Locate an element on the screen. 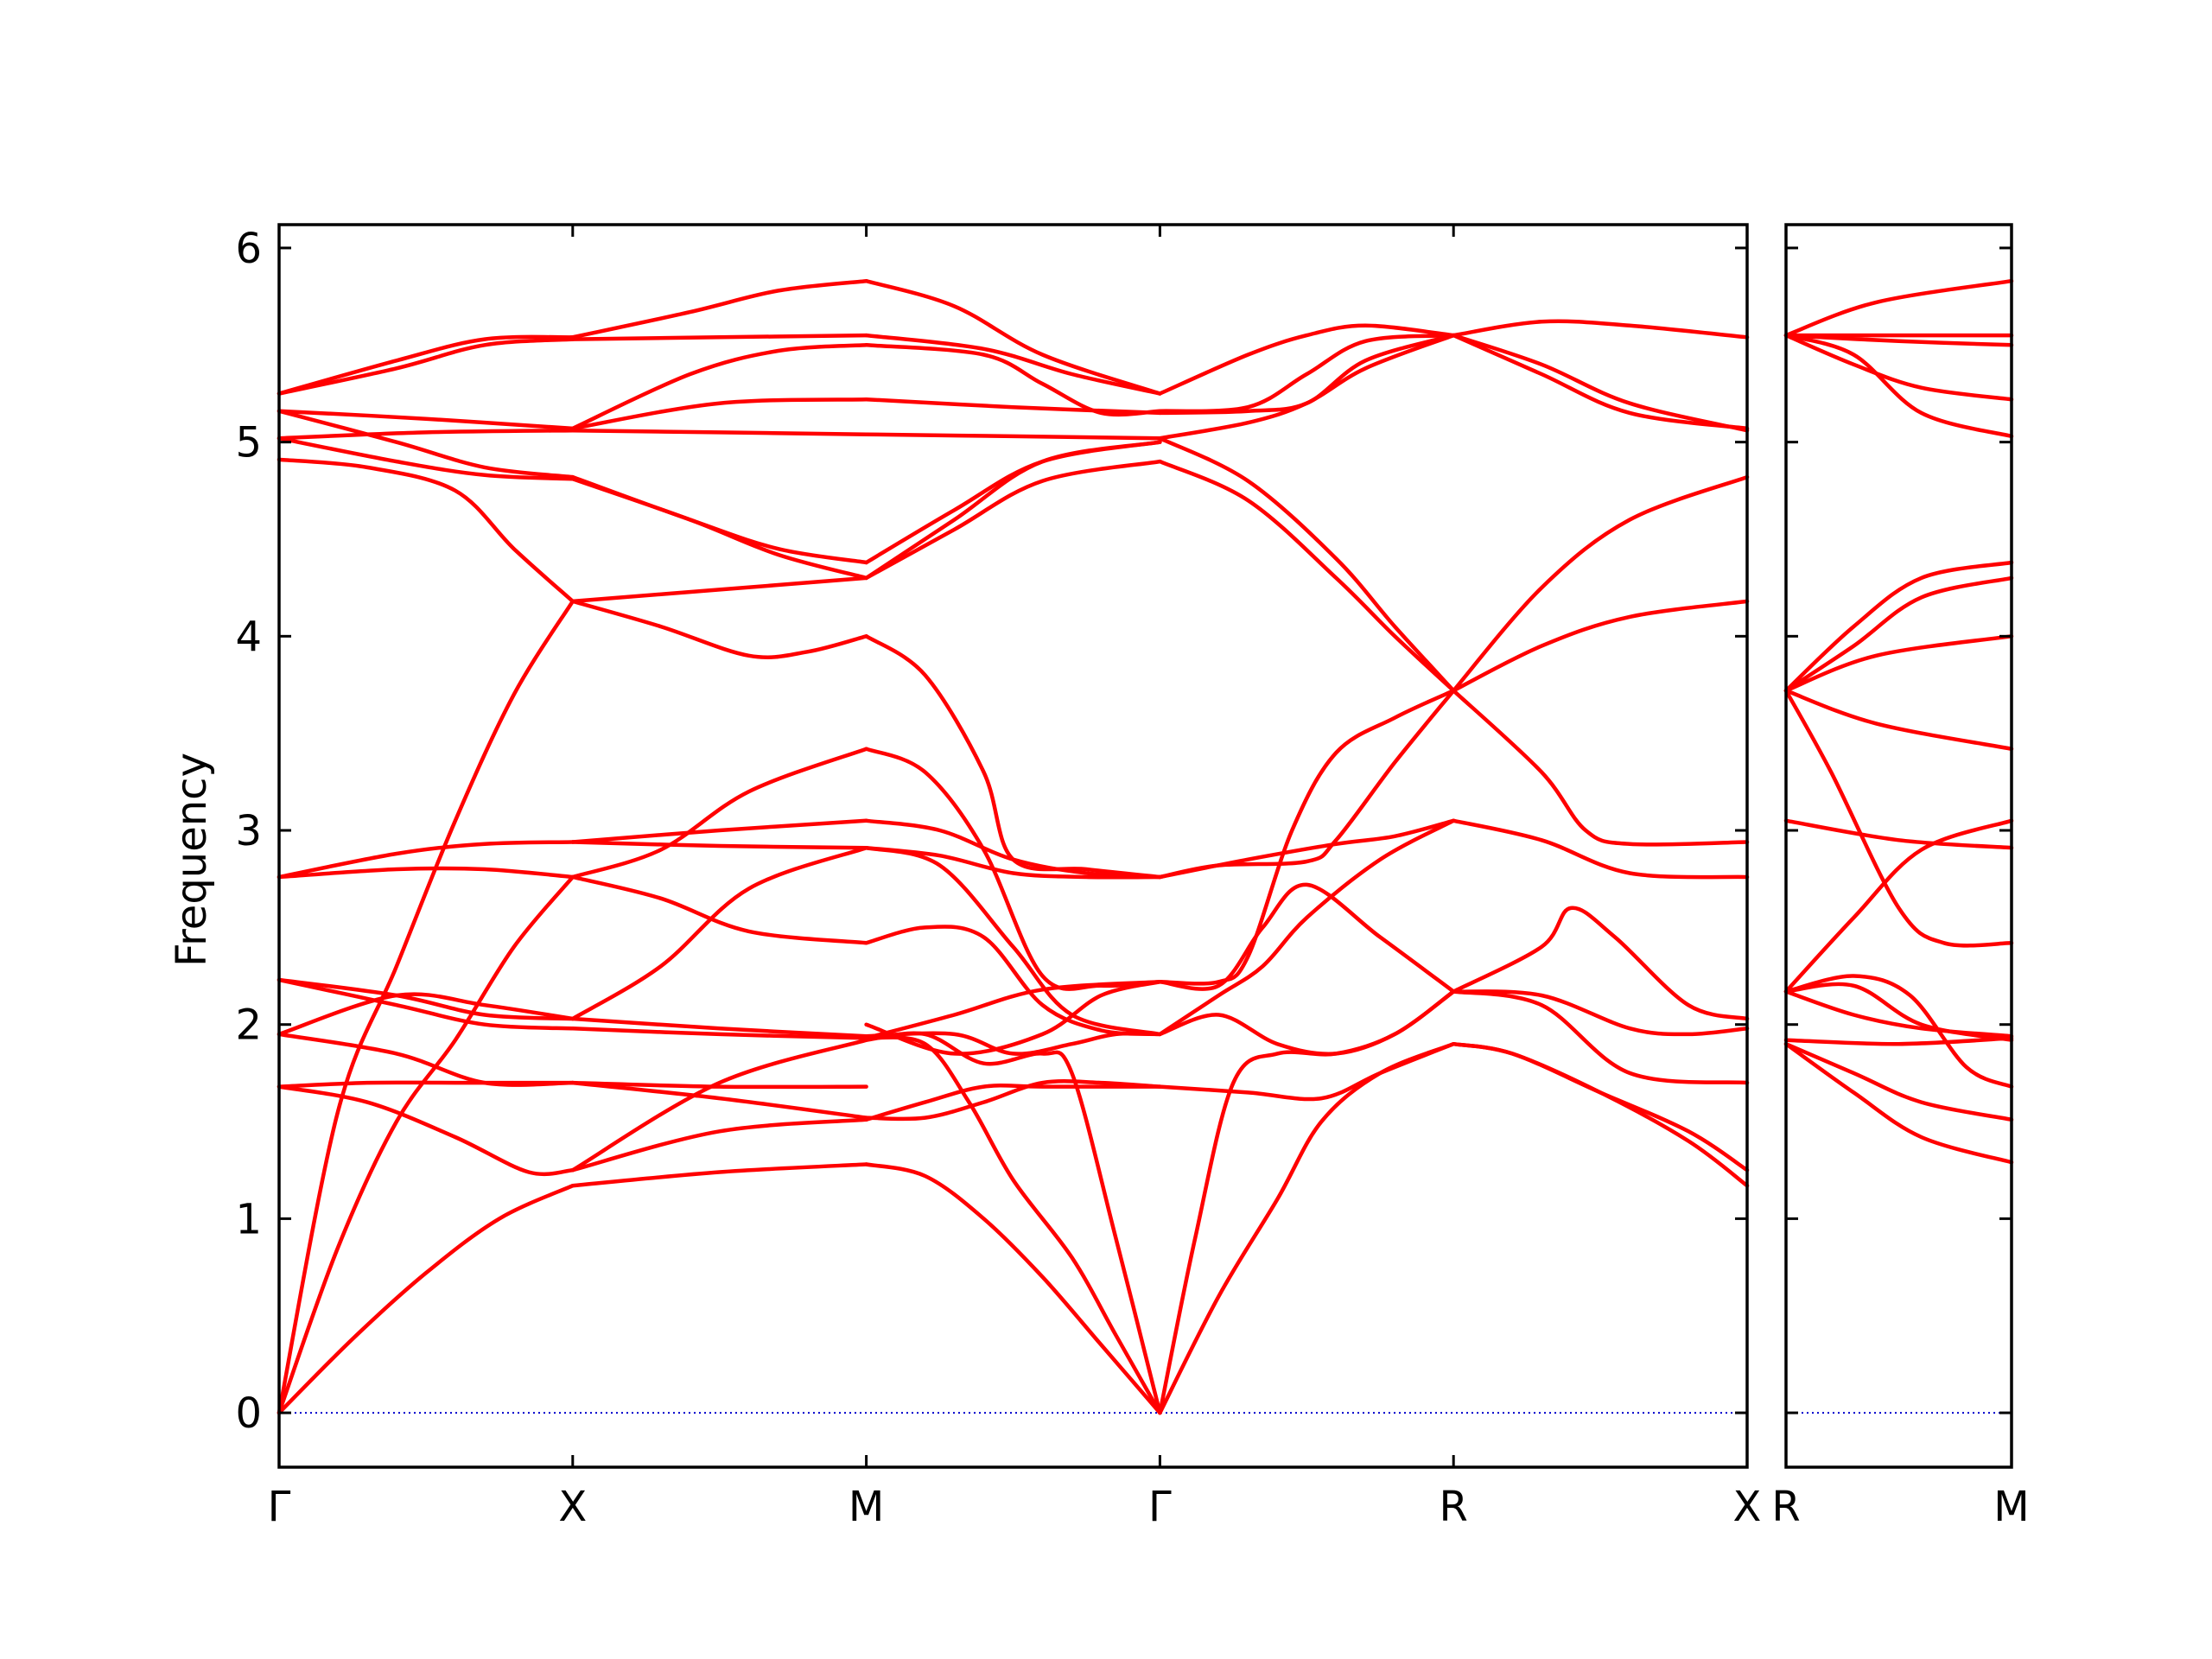 This screenshot has height=1659, width=2212. band-line-Γ-X-17 is located at coordinates (425, 366).